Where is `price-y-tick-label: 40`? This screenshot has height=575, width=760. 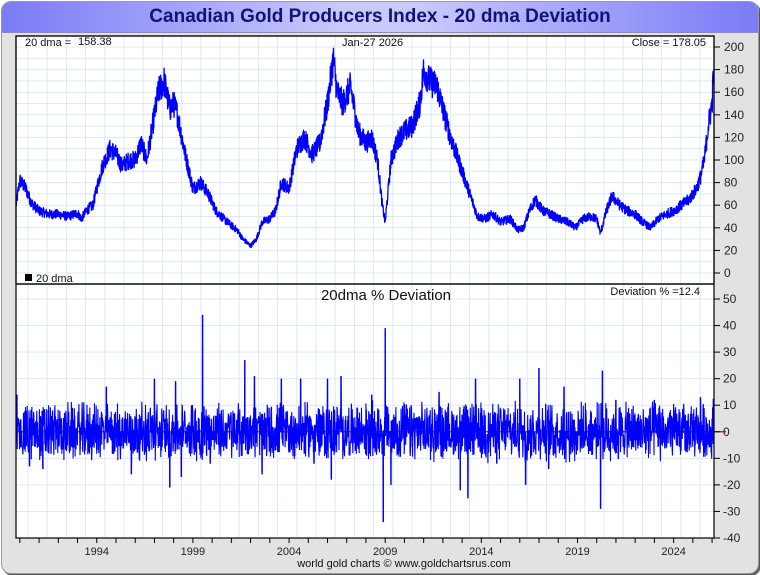 price-y-tick-label: 40 is located at coordinates (731, 228).